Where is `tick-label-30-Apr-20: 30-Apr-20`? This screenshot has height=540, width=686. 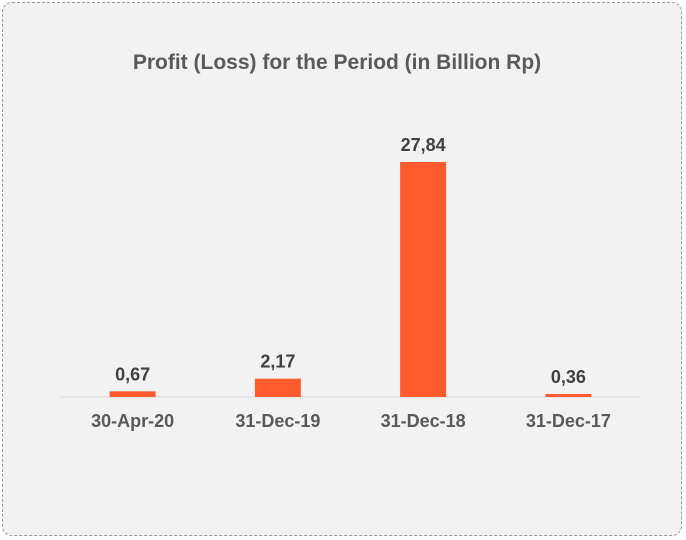 tick-label-30-Apr-20: 30-Apr-20 is located at coordinates (132, 421).